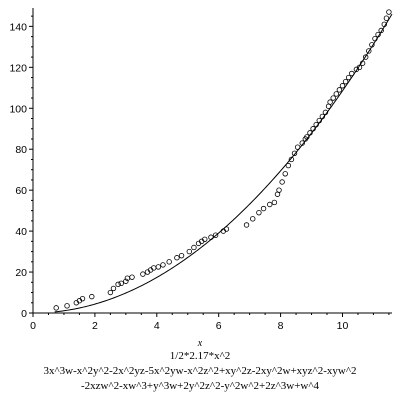 The image size is (400, 400). I want to click on x-tick-label: 2, so click(95, 326).